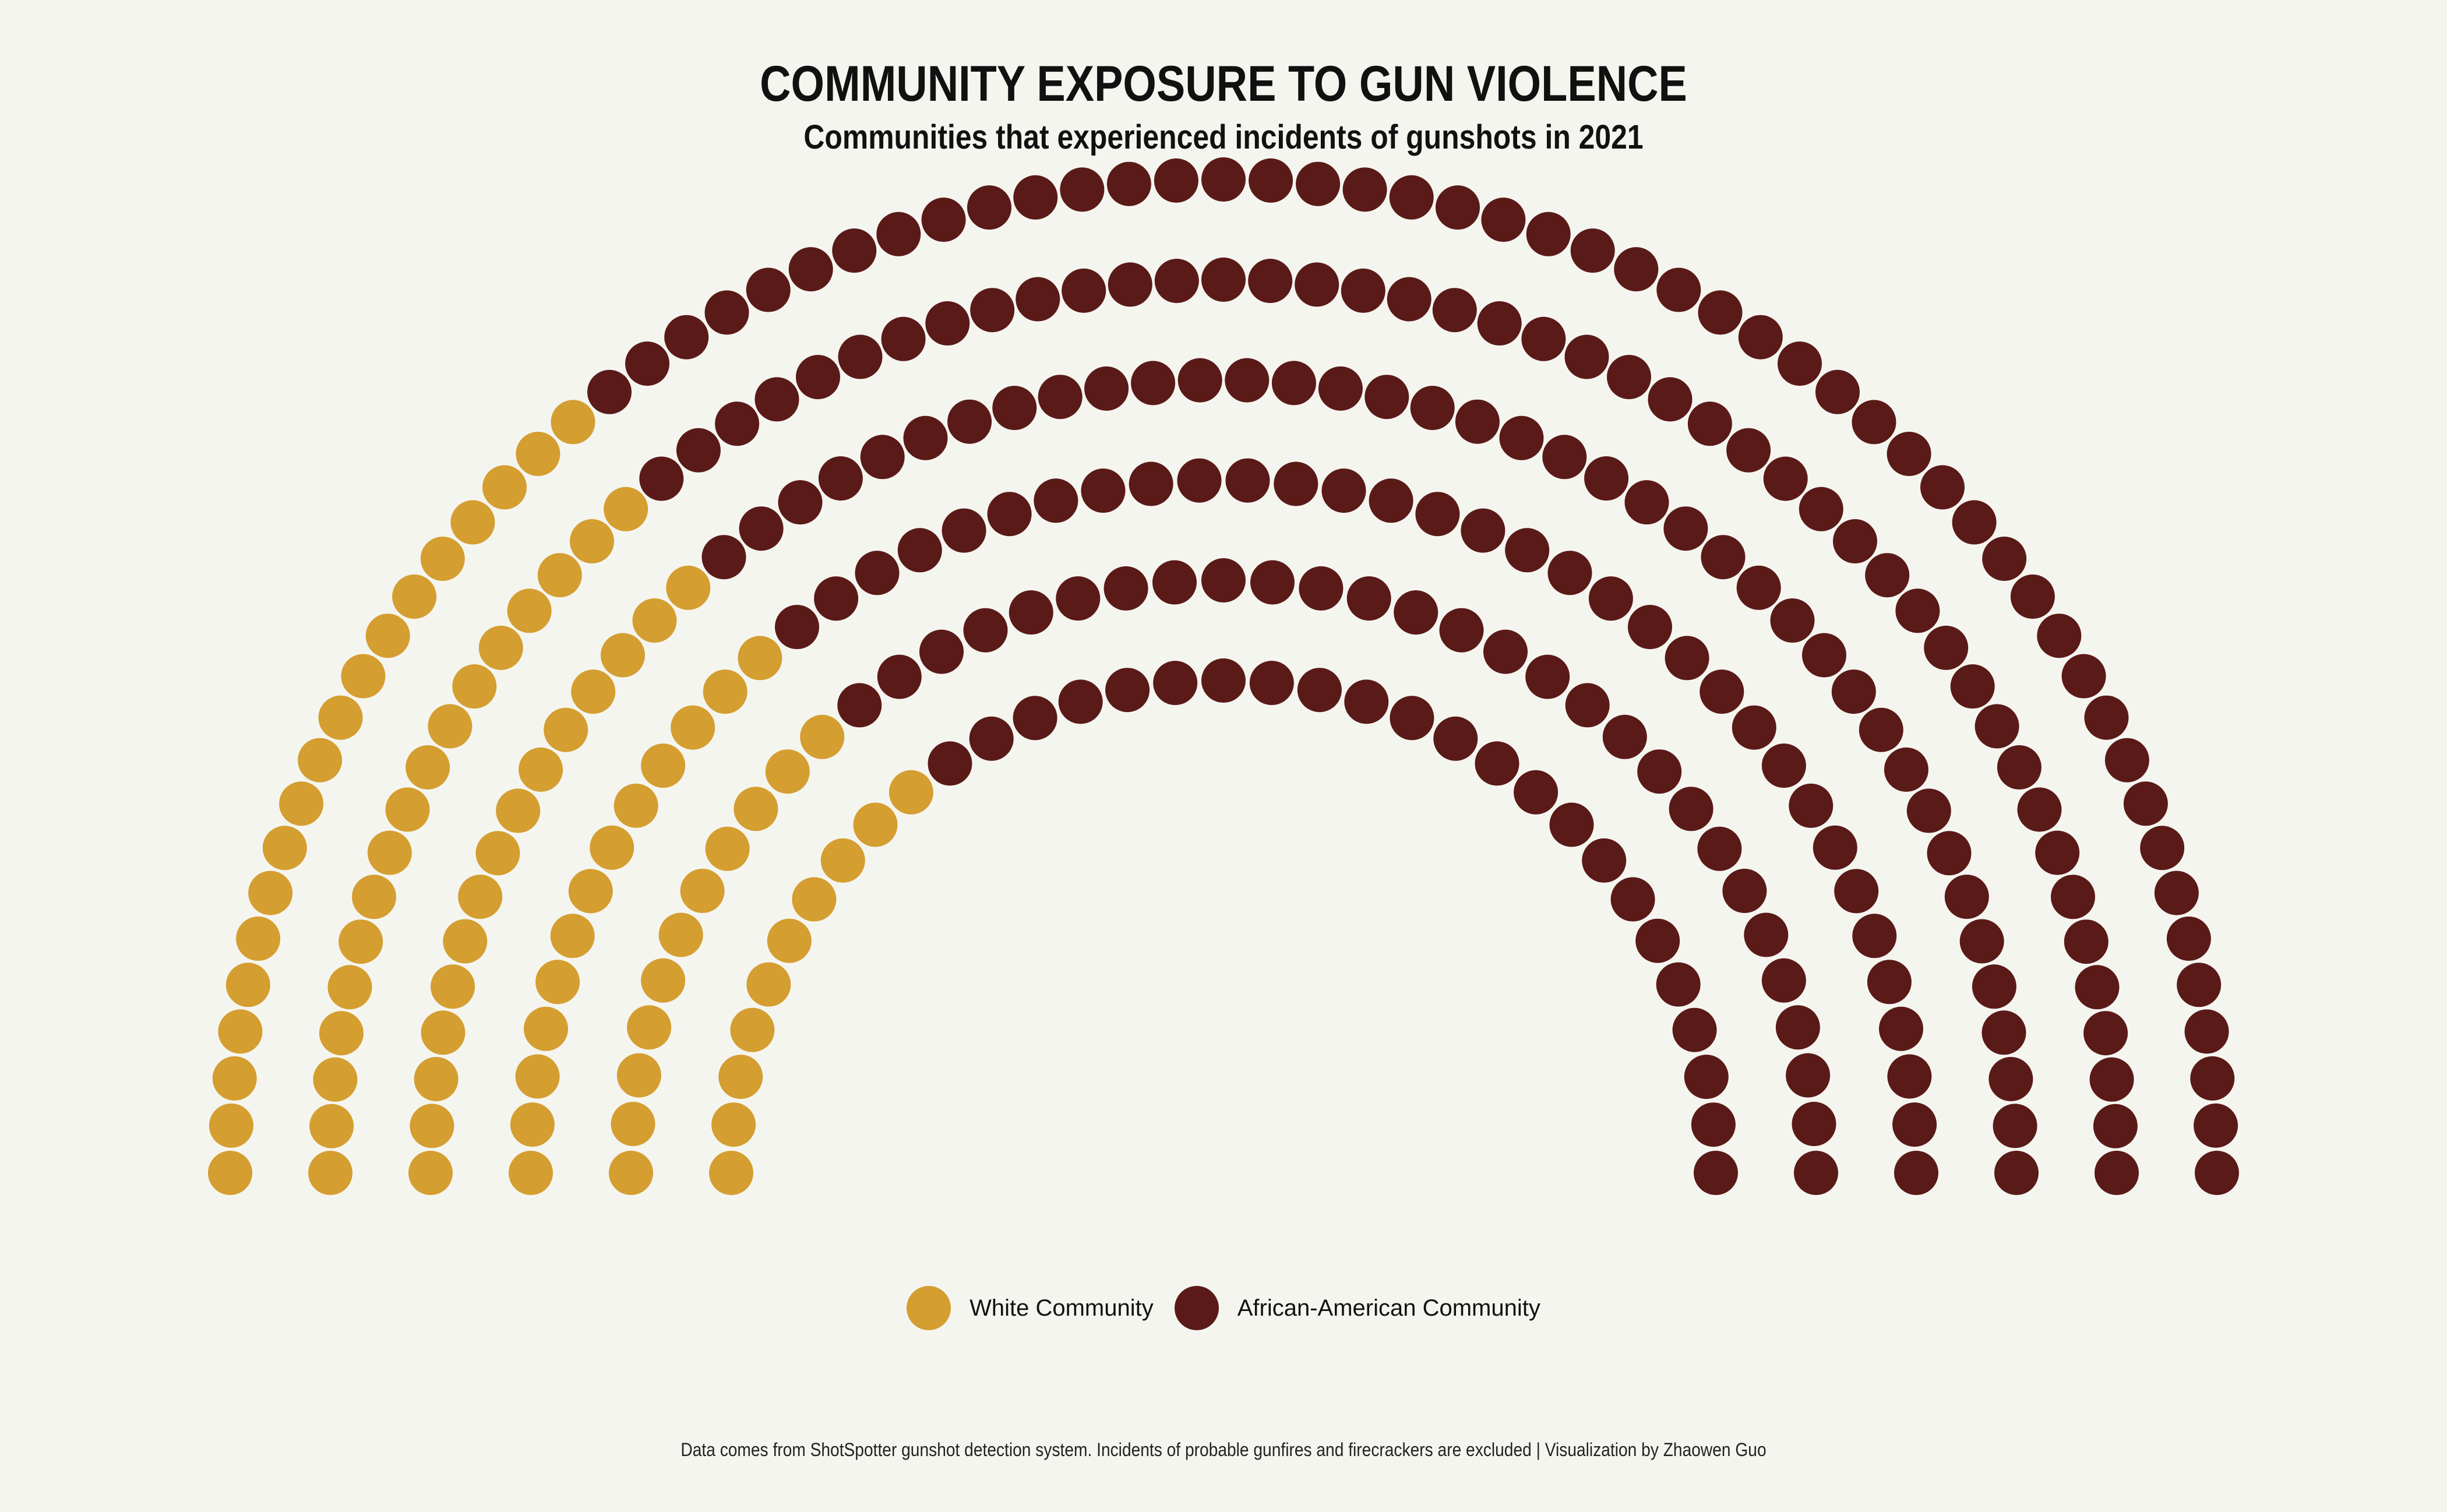  I want to click on legend-swatch-african-american-community, so click(1196, 1308).